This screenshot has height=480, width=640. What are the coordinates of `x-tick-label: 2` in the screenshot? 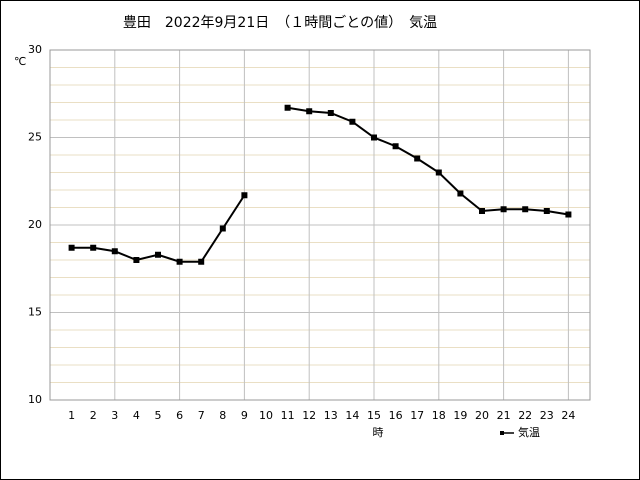 It's located at (93, 415).